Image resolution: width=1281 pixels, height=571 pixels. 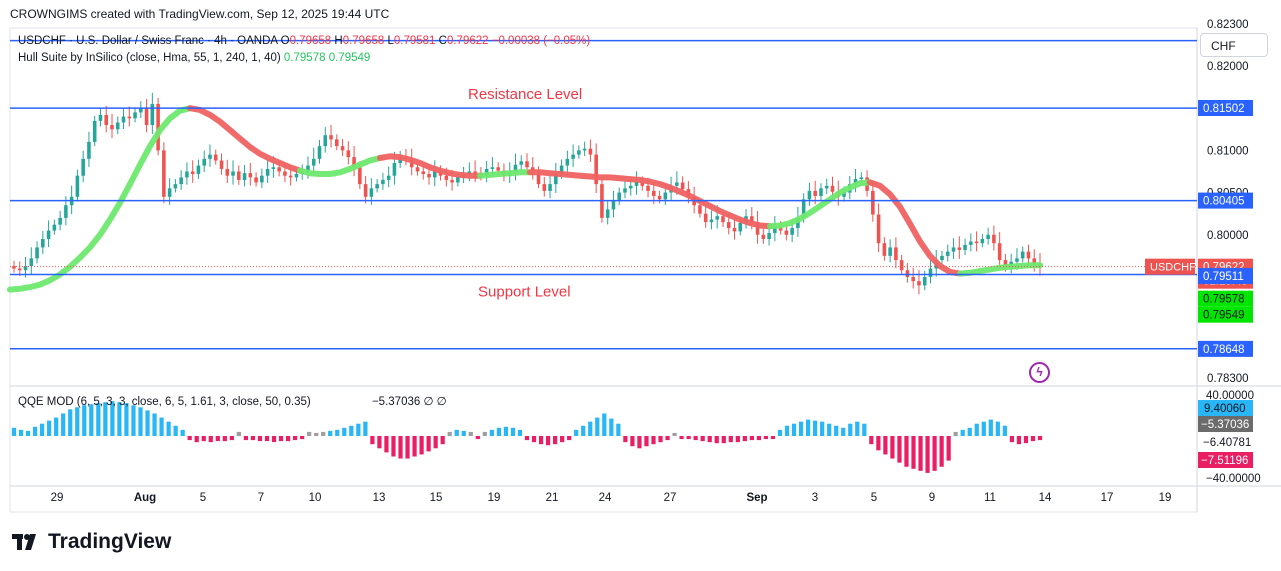 What do you see at coordinates (1228, 236) in the screenshot?
I see `price-axis-tick: 0.80000` at bounding box center [1228, 236].